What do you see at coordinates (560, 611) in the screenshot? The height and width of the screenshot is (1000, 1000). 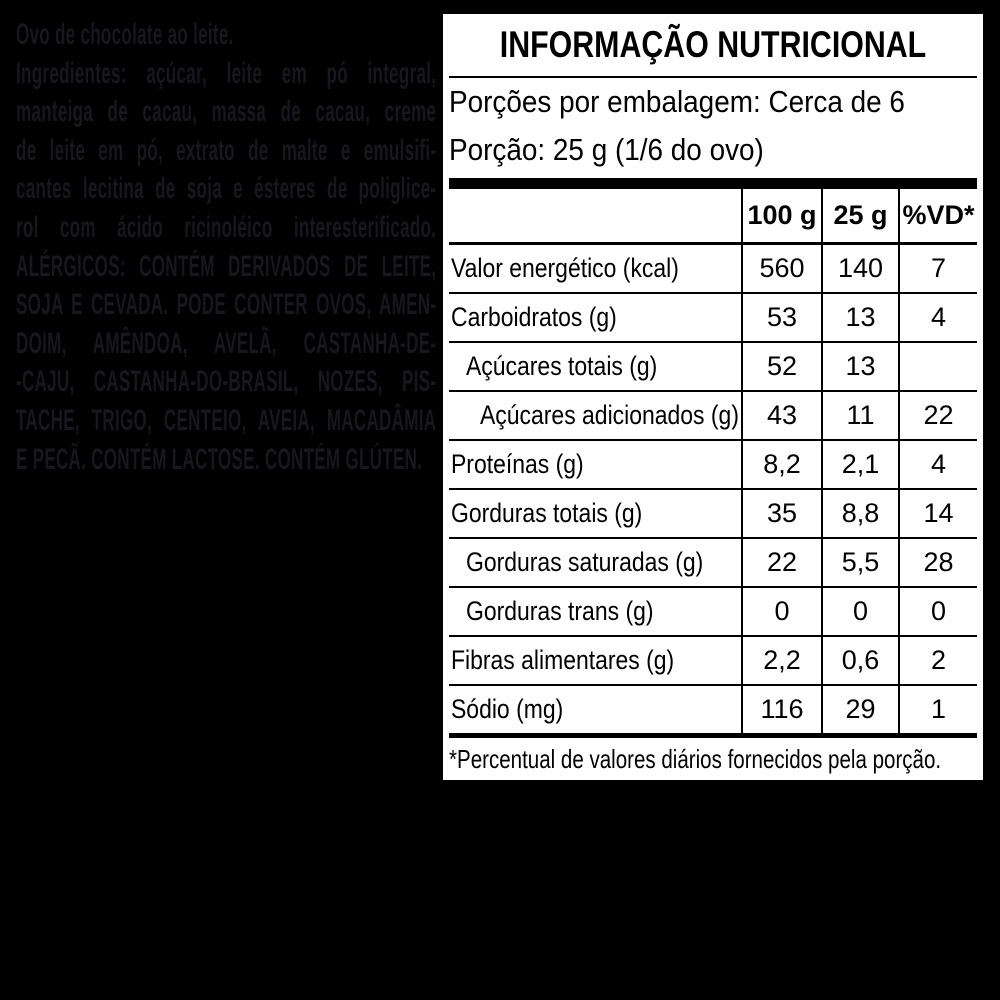 I see `nutrient-label: Gorduras trans (g)` at bounding box center [560, 611].